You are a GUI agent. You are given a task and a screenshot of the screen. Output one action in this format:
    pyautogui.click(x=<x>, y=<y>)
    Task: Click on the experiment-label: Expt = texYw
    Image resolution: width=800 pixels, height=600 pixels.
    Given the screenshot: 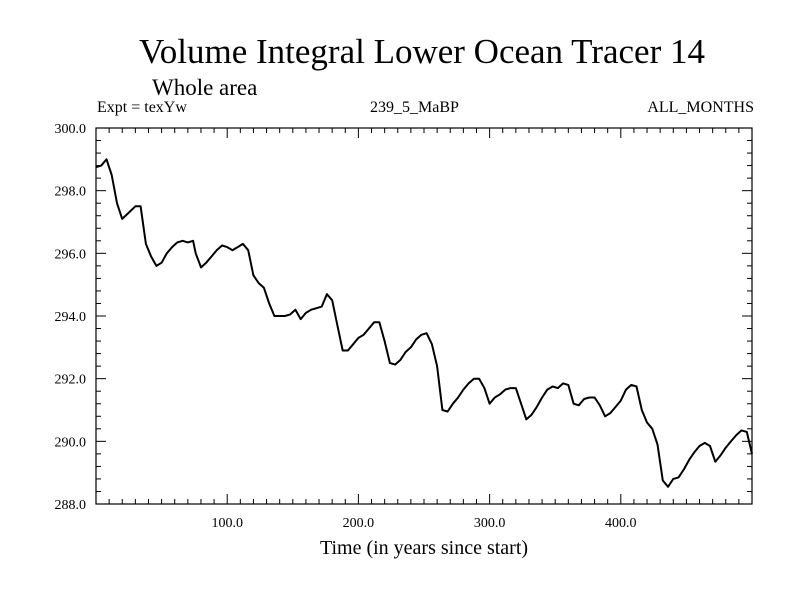 What is the action you would take?
    pyautogui.click(x=142, y=107)
    